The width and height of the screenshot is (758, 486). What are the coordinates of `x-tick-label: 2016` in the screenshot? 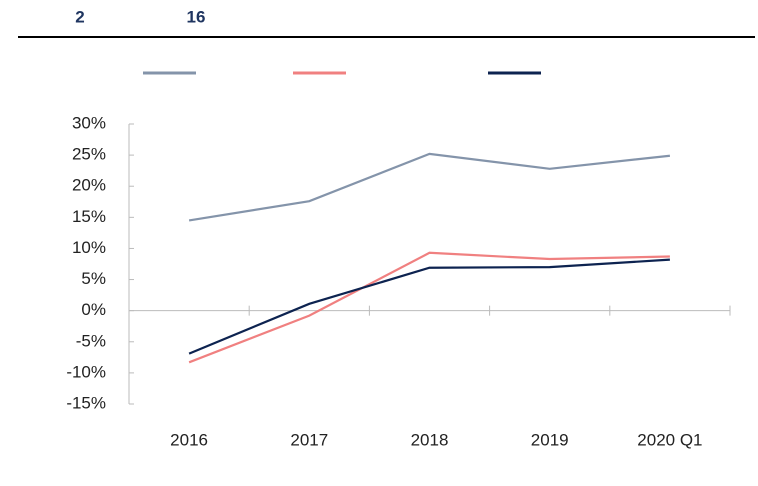 It's located at (189, 439).